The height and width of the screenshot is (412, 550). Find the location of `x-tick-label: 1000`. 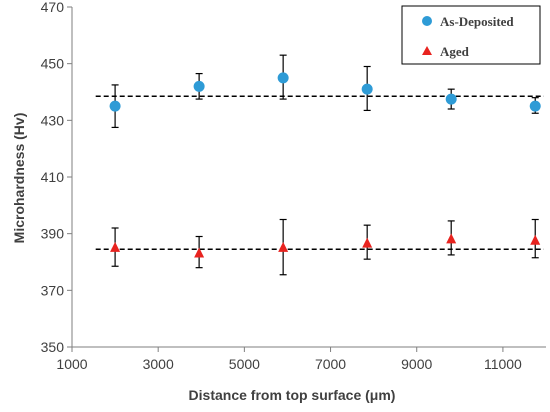

x-tick-label: 1000 is located at coordinates (71, 364).